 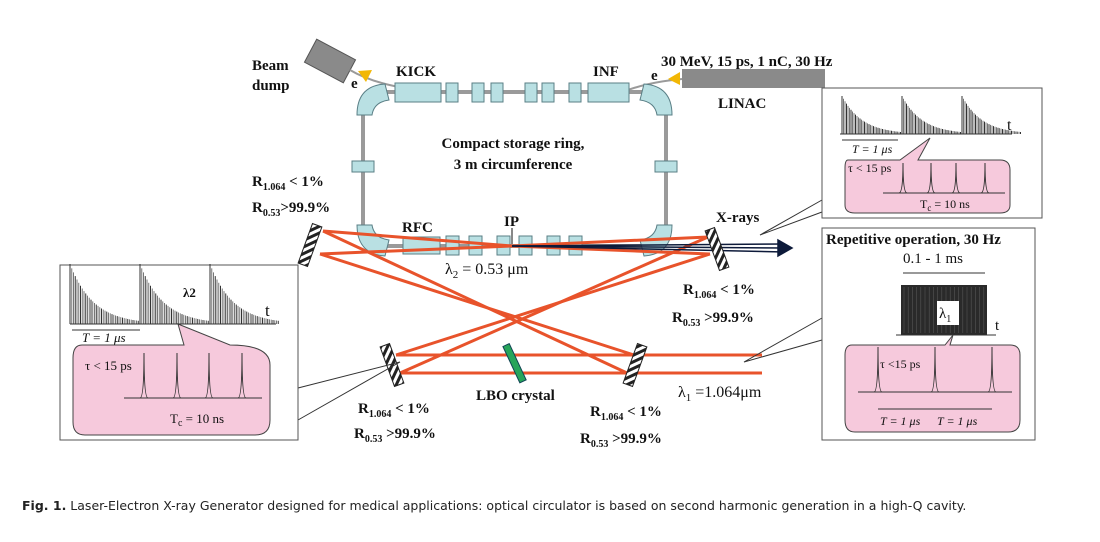 What do you see at coordinates (742, 104) in the screenshot?
I see `linac-label: LINAC` at bounding box center [742, 104].